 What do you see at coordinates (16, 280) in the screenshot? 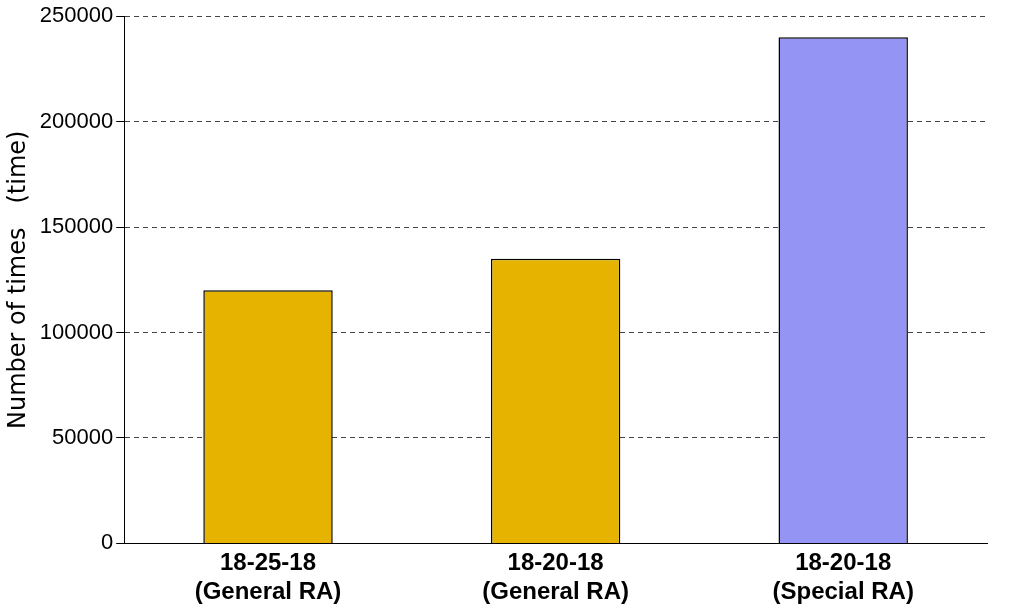
I see `y-axis-title: Number of times (time)` at bounding box center [16, 280].